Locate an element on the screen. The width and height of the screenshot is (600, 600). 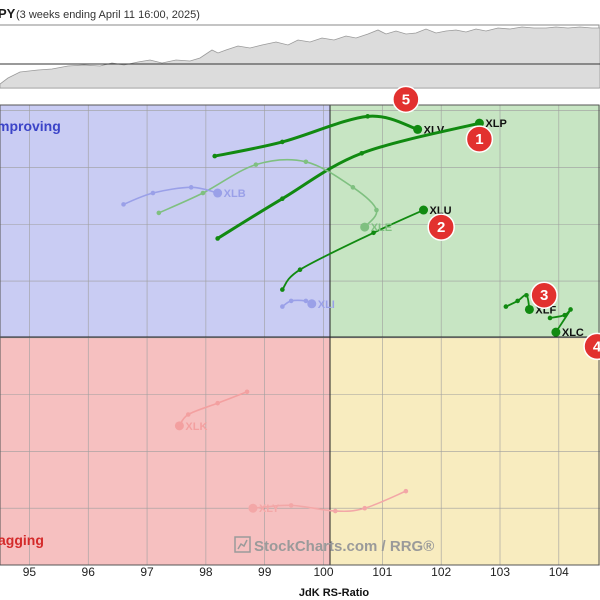
watermark-logo-icon is located at coordinates (242, 544).